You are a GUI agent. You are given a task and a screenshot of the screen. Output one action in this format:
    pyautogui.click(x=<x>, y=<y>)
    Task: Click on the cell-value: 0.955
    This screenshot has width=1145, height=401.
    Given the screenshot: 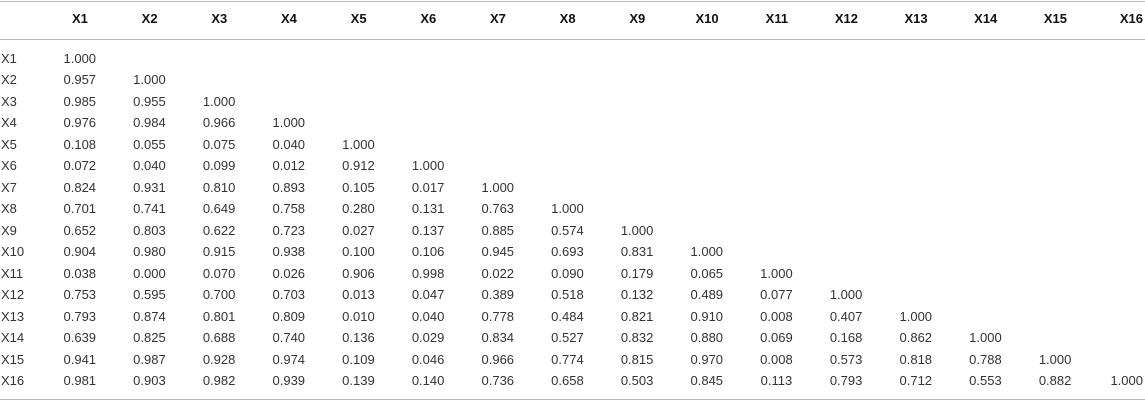 What is the action you would take?
    pyautogui.click(x=149, y=101)
    